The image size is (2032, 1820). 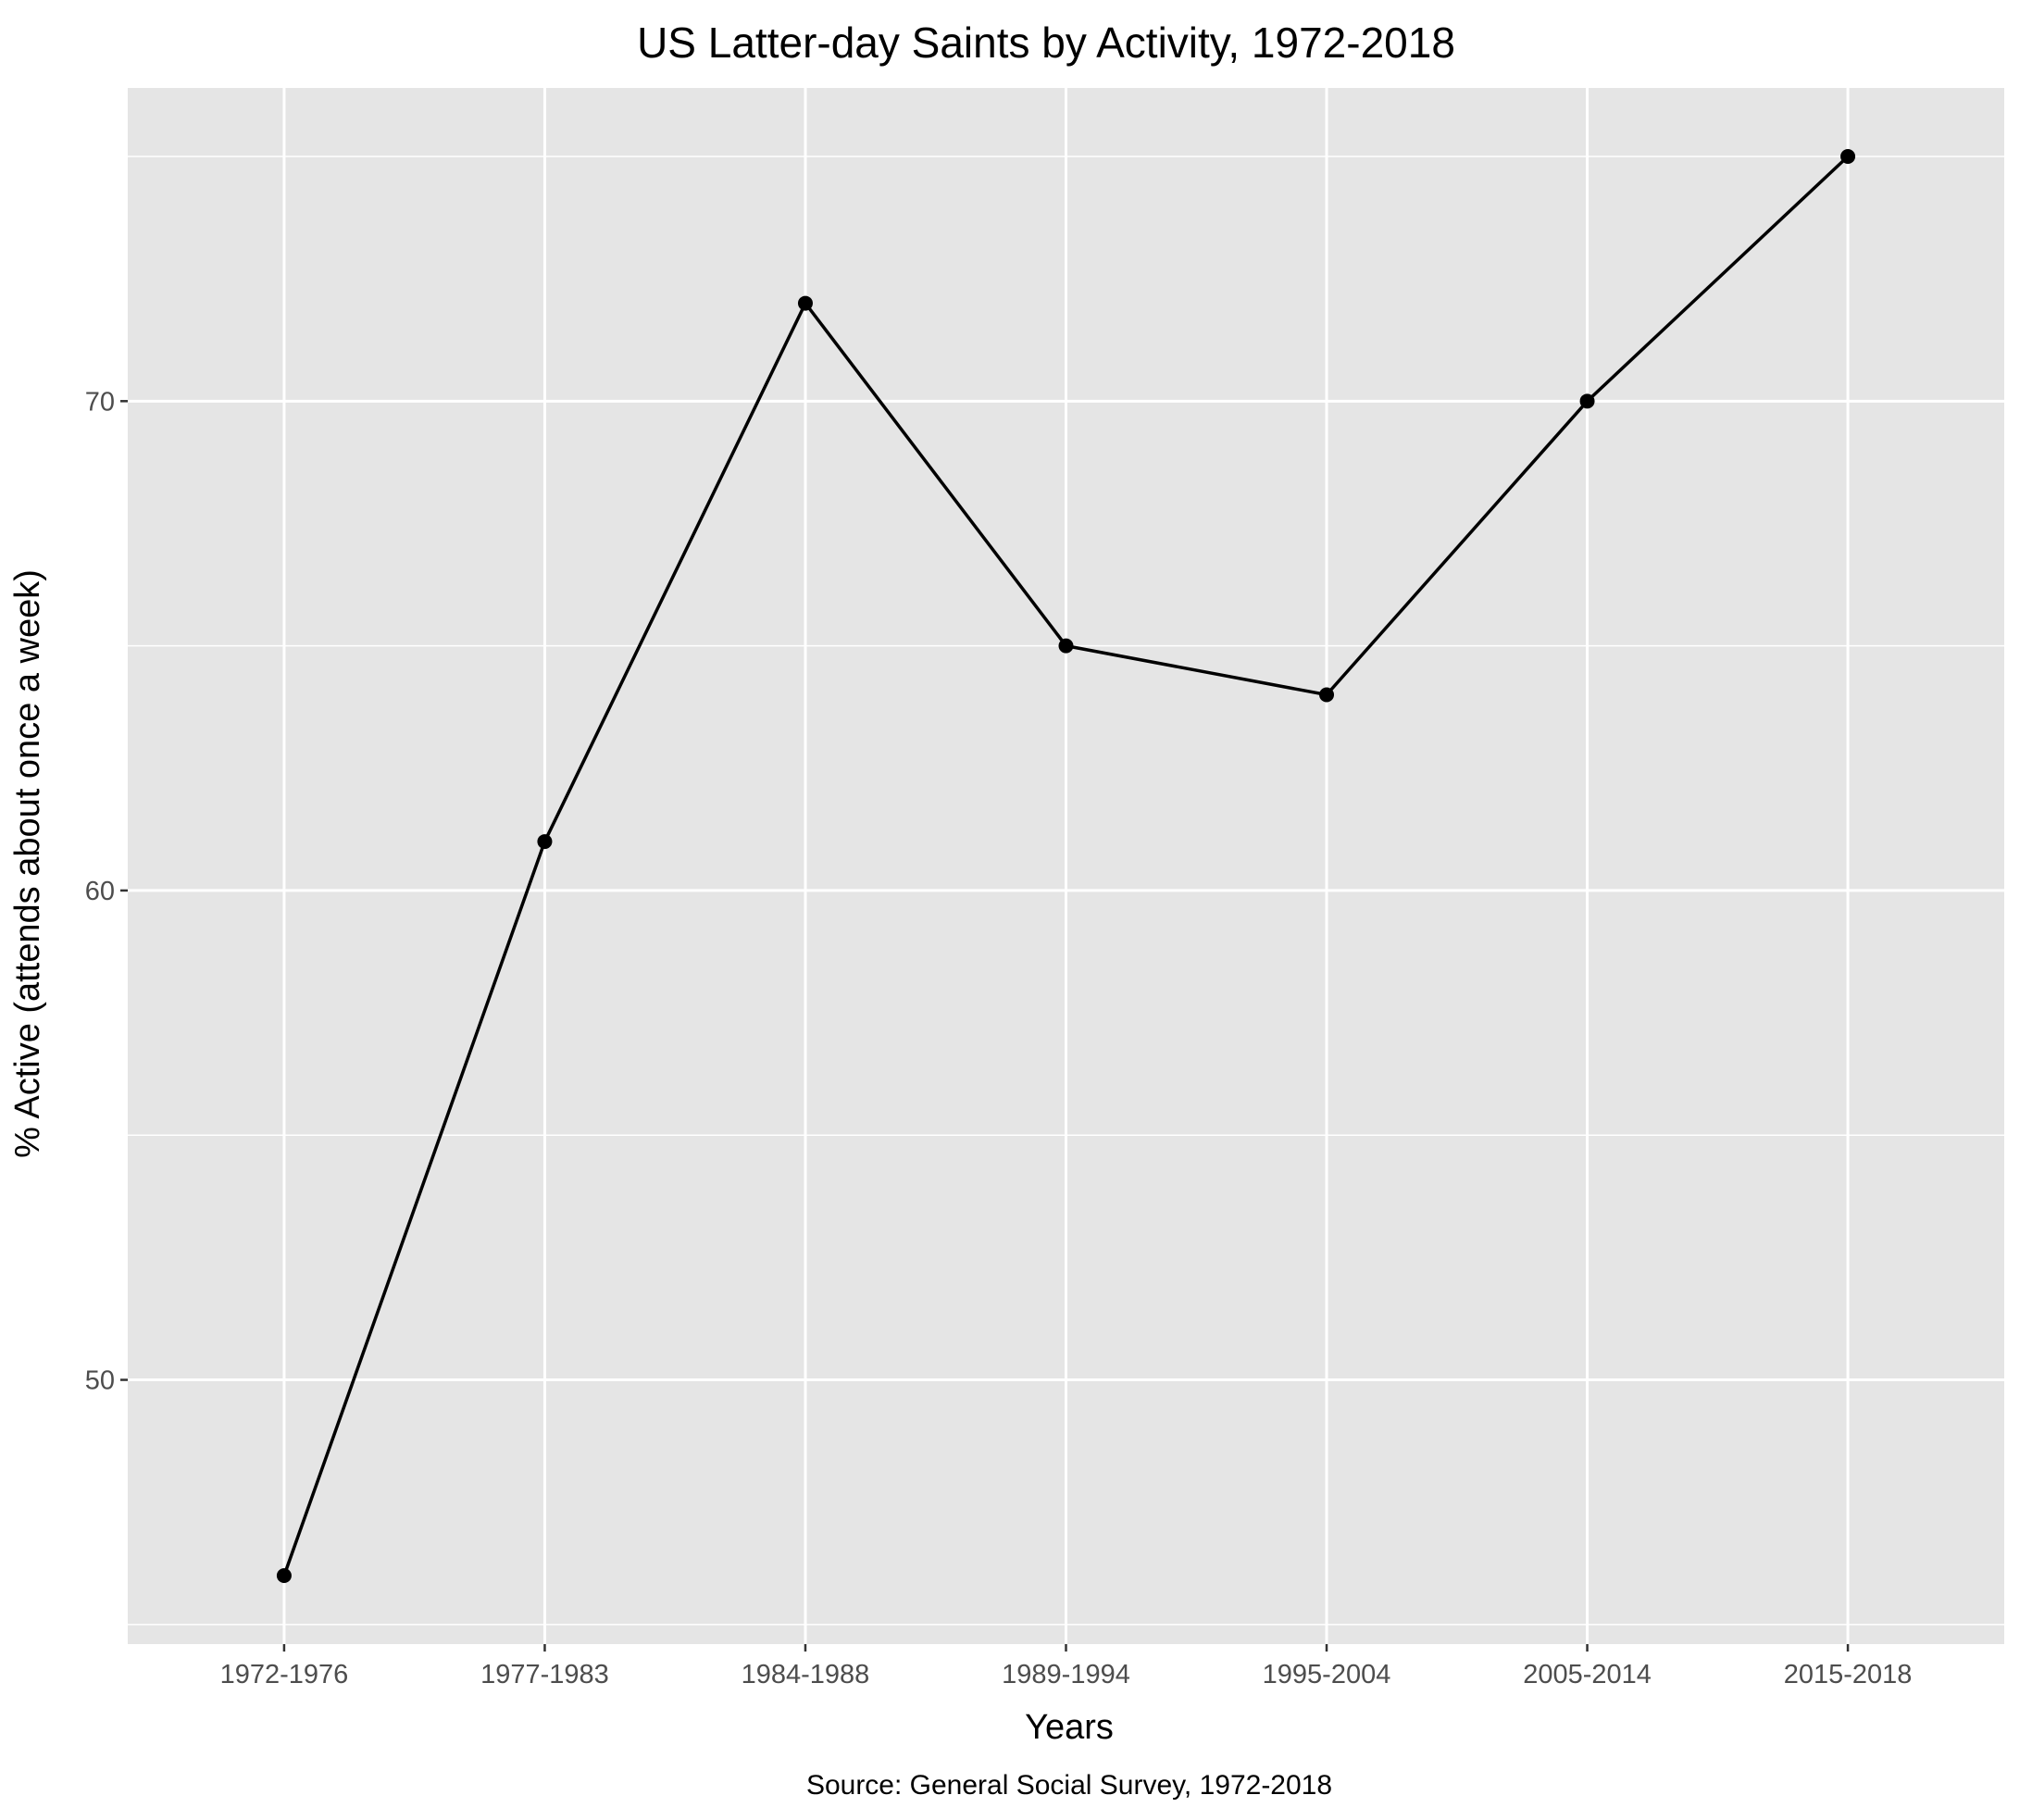 I want to click on y-tick-label: 60, so click(x=100, y=891).